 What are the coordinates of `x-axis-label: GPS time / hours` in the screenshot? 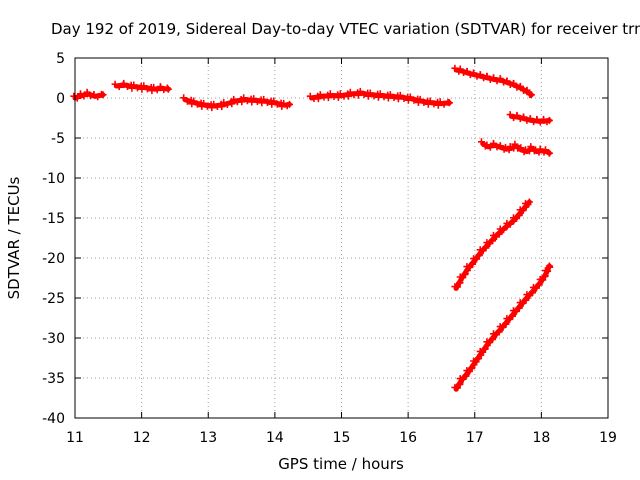 It's located at (341, 464).